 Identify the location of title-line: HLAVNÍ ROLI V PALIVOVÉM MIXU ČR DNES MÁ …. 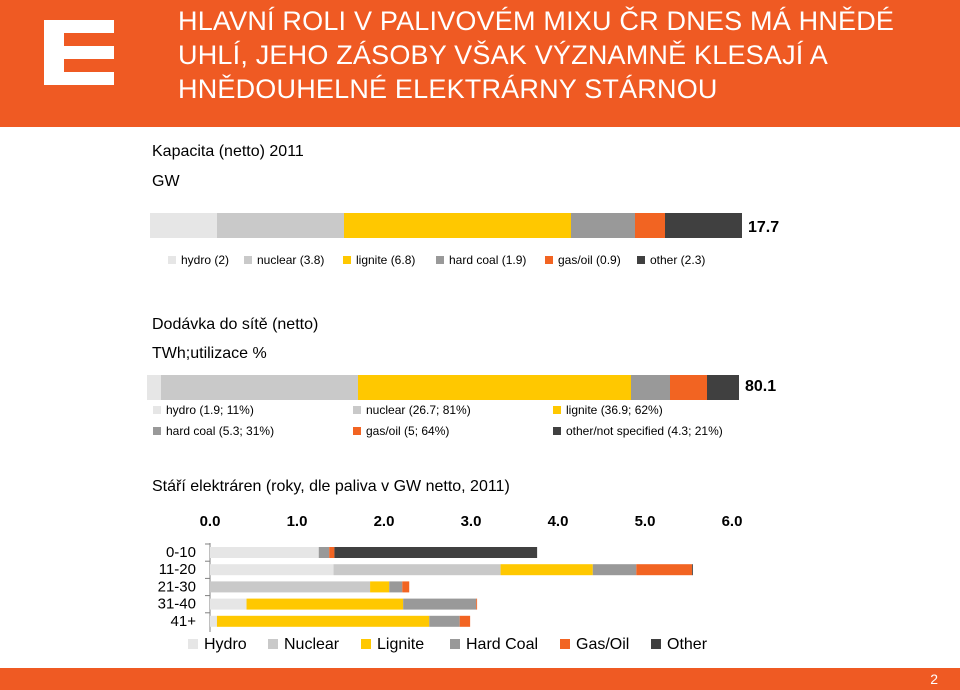
(536, 21).